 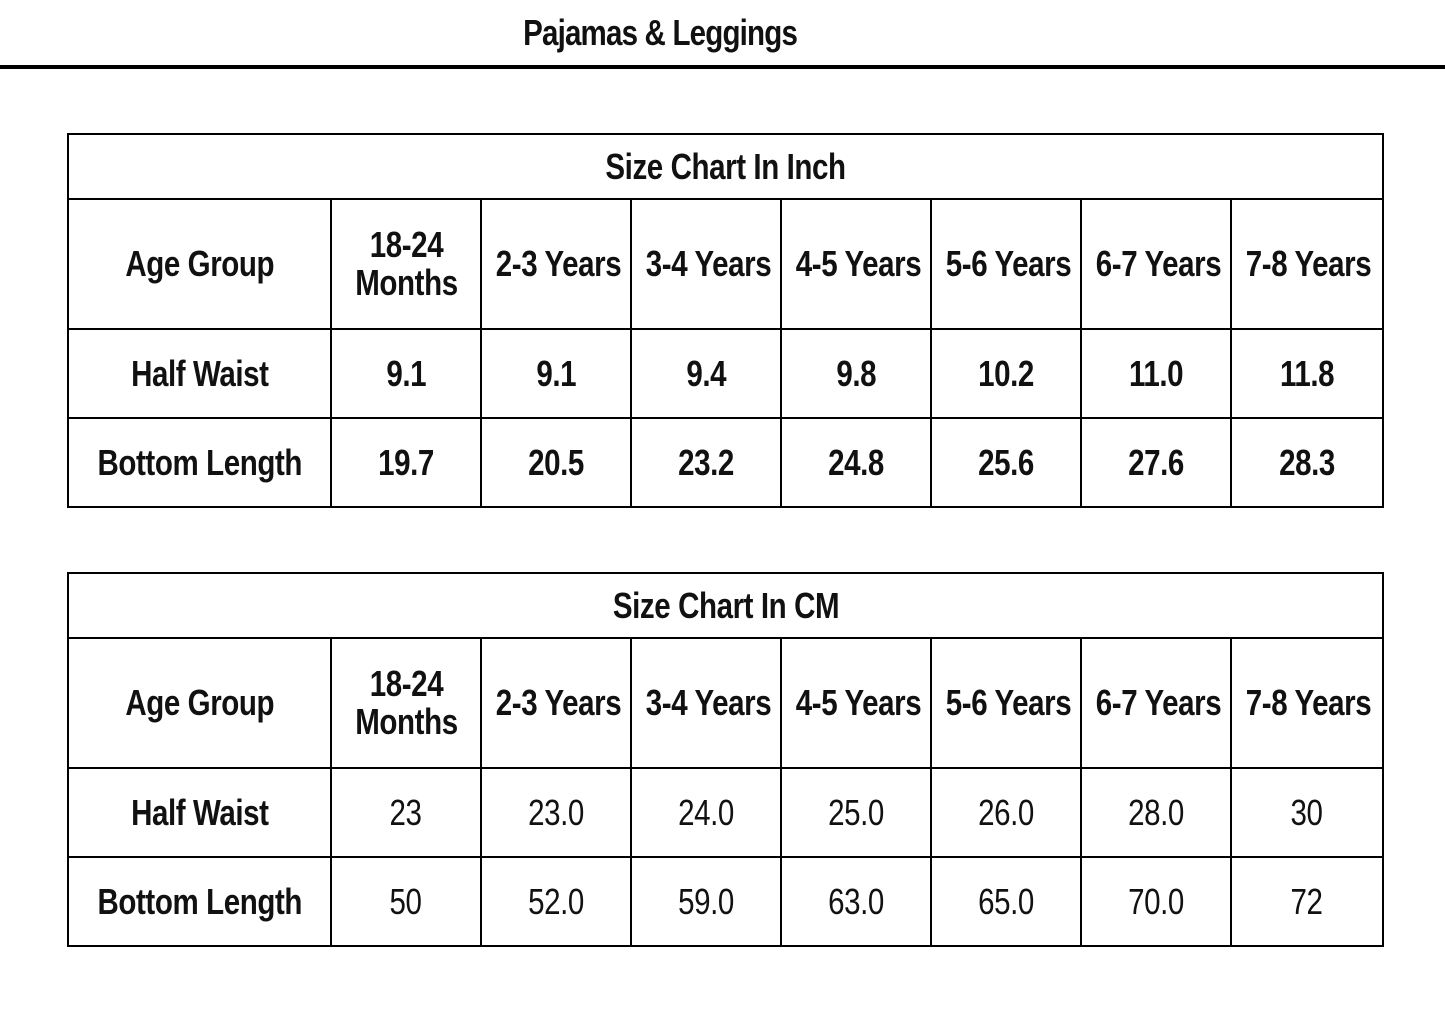 I want to click on table-cell: 65.0, so click(x=1006, y=901).